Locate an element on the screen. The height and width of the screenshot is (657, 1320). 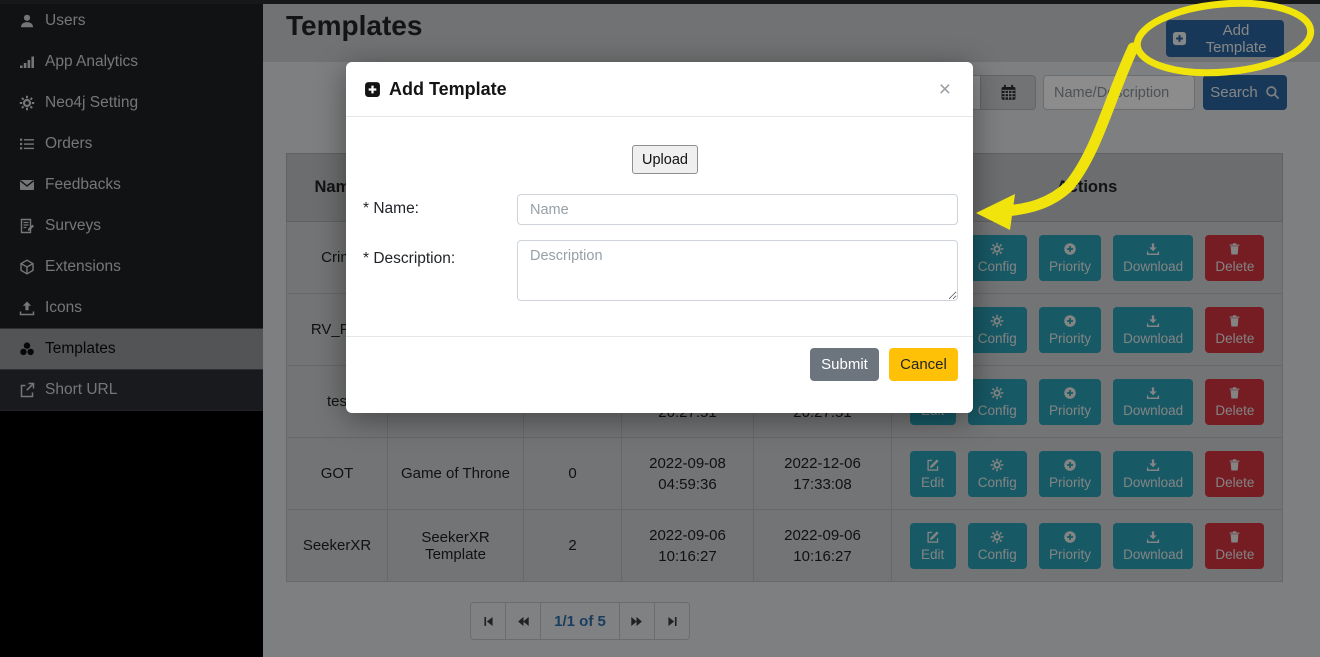
search-icon is located at coordinates (1272, 92).